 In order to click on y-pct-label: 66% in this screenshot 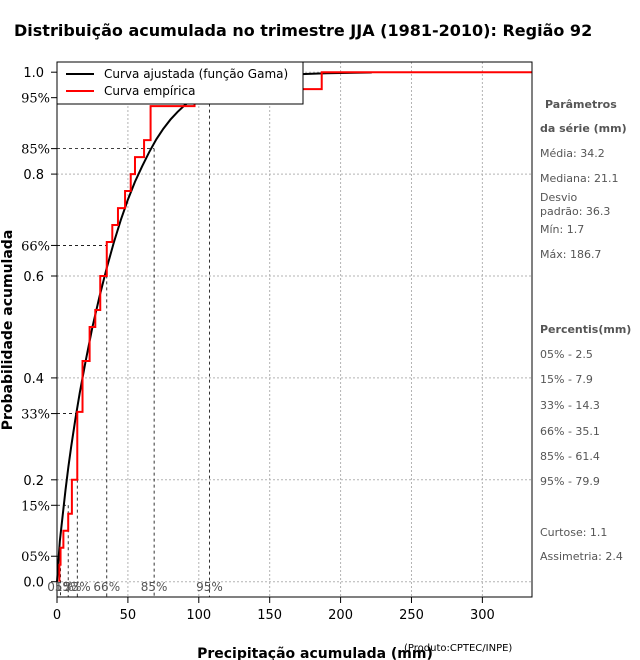, I will do `click(35, 246)`.